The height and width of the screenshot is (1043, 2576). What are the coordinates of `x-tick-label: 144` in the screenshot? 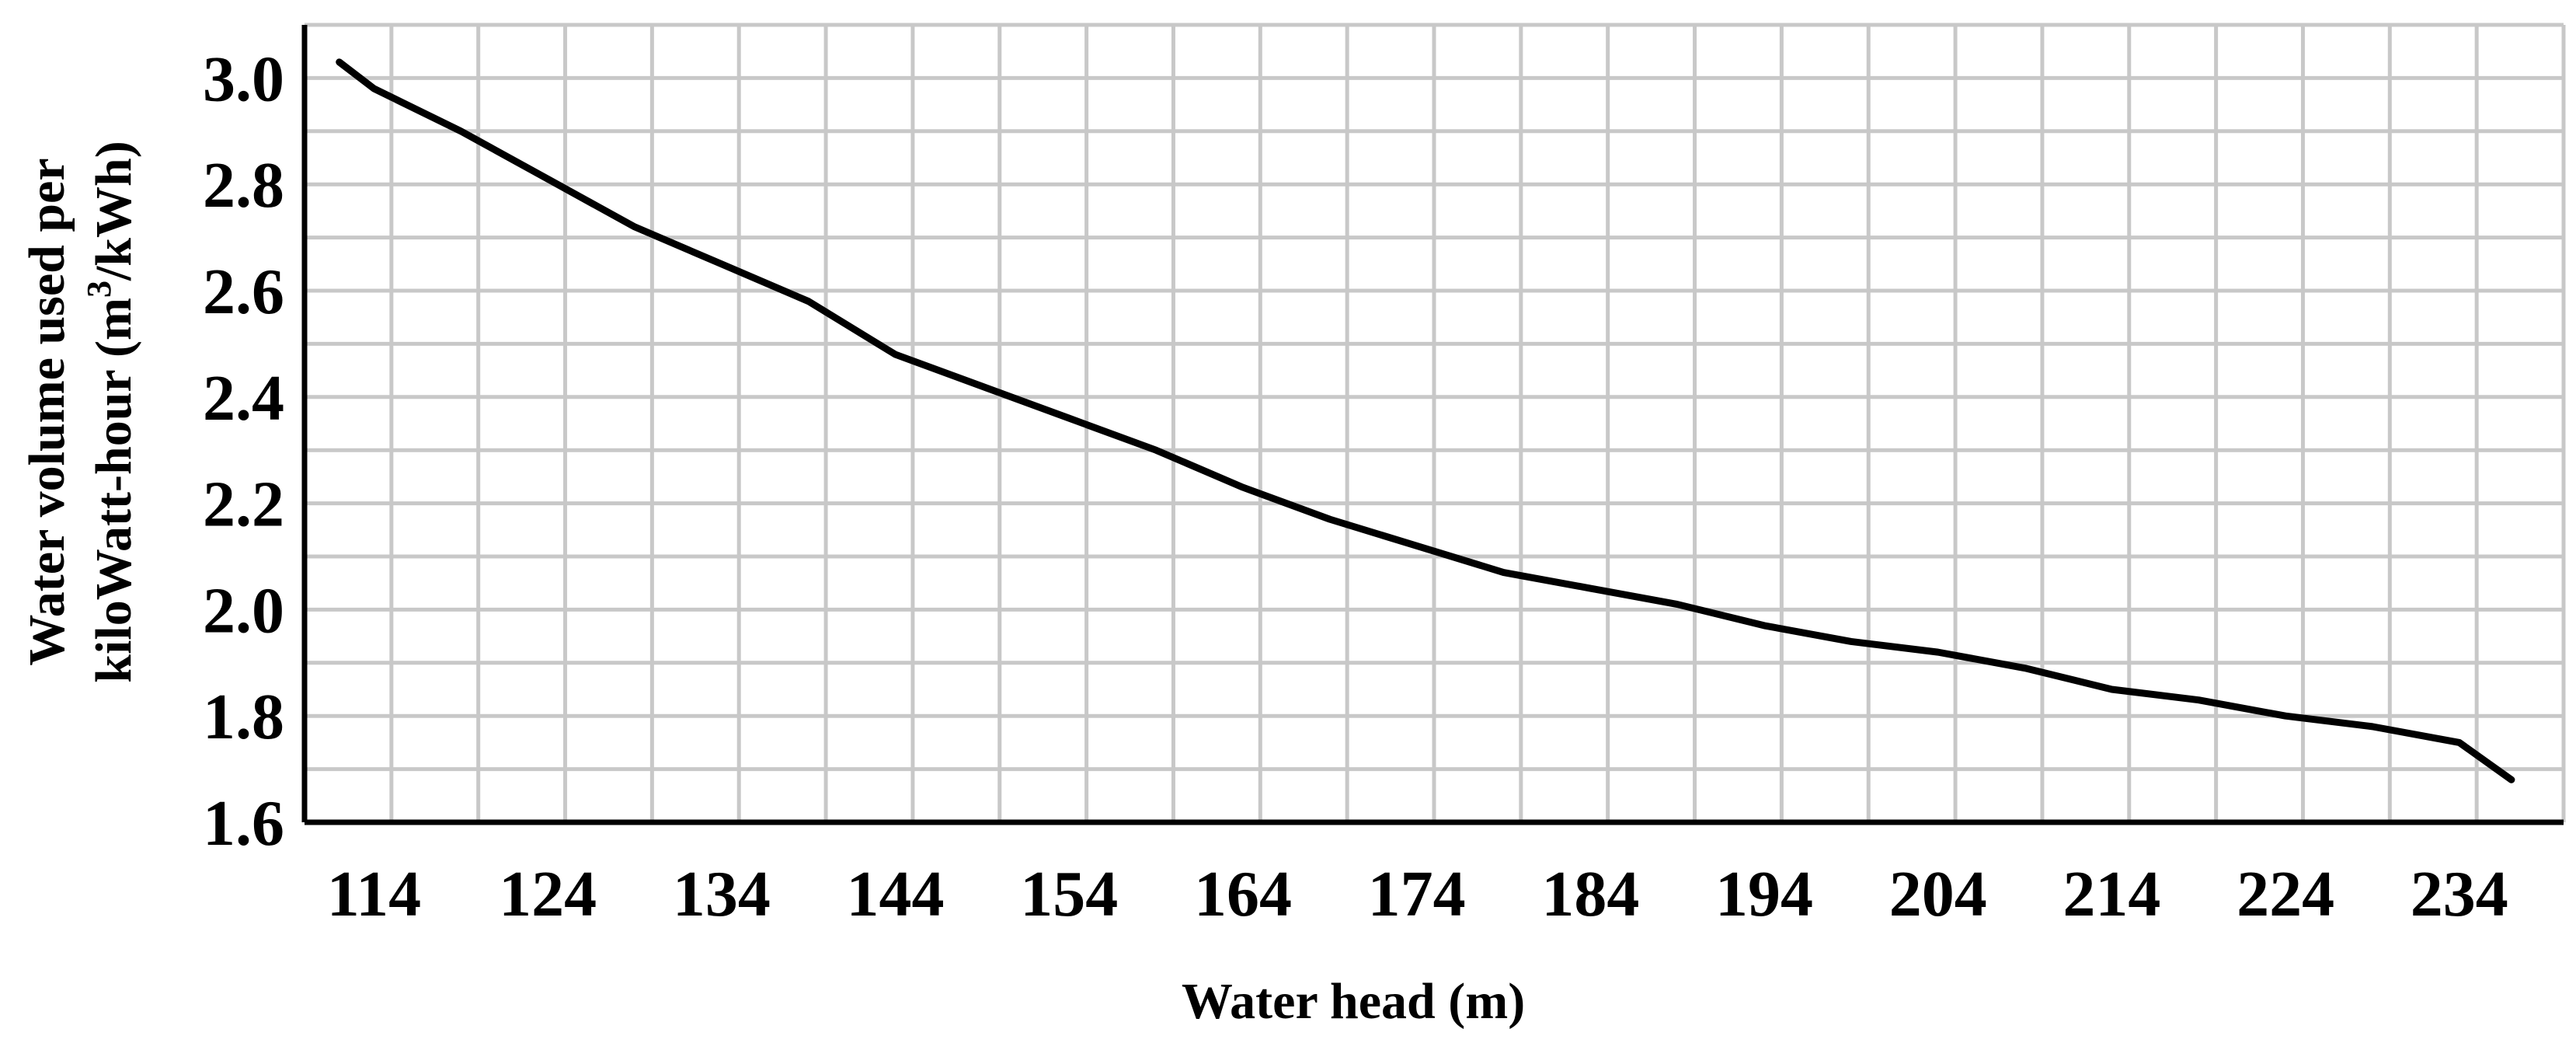 It's located at (896, 894).